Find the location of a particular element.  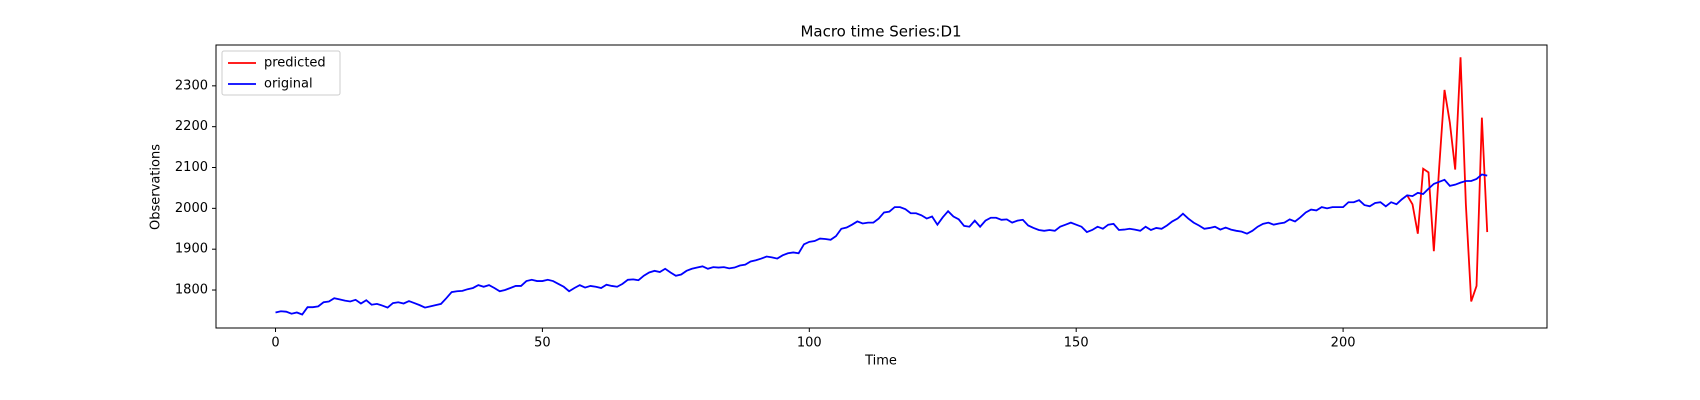

y-tick-label: 2300 is located at coordinates (191, 85).